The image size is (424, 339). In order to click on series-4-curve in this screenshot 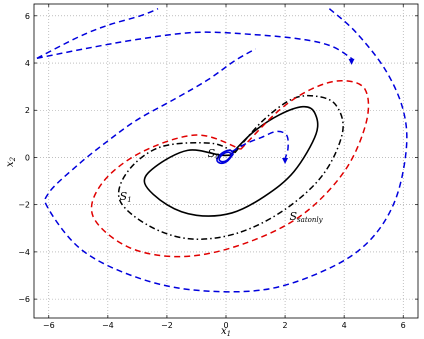, I will do `click(195, 46)`.